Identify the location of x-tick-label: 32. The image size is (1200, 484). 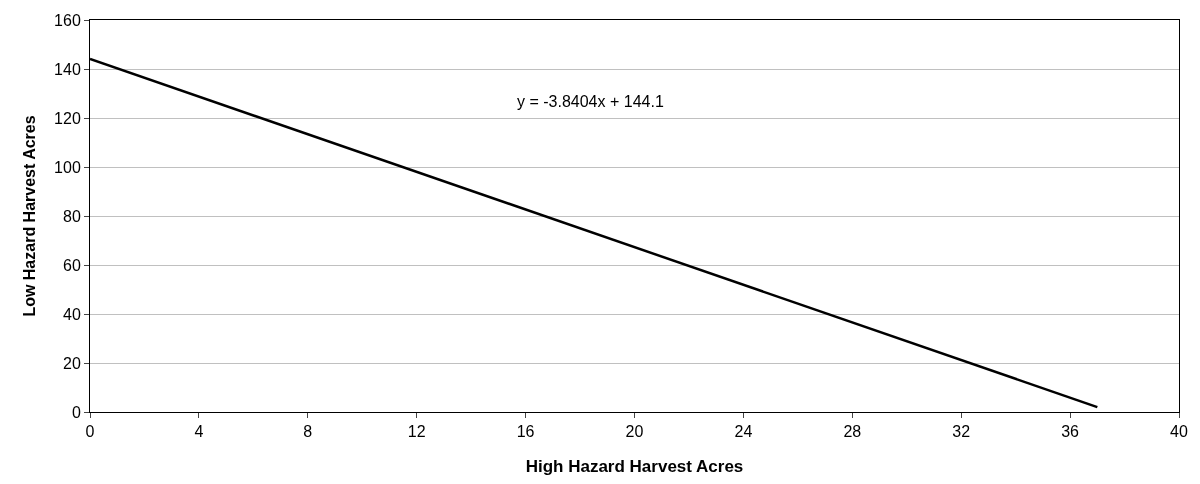
(961, 432).